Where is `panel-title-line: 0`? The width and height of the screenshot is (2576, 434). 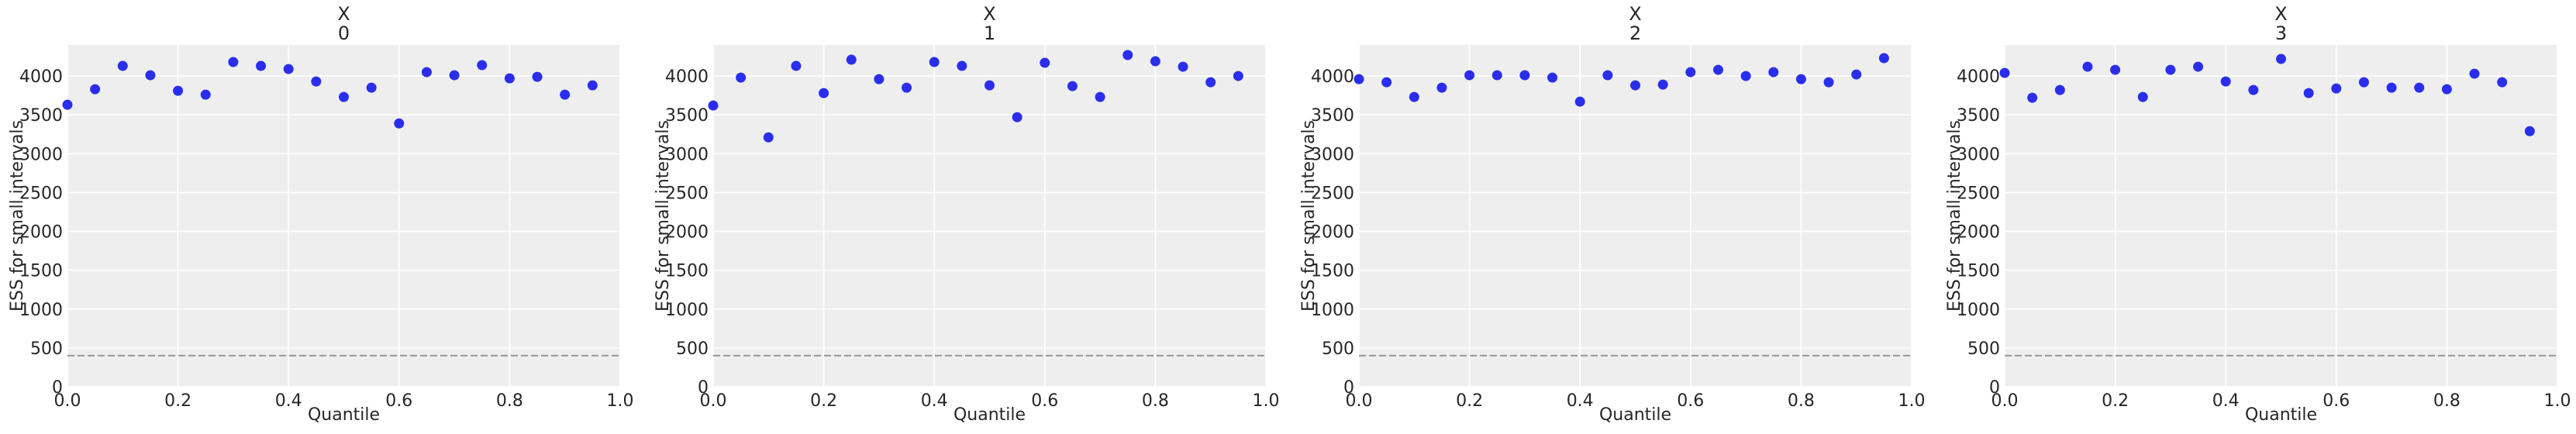
panel-title-line: 0 is located at coordinates (344, 33).